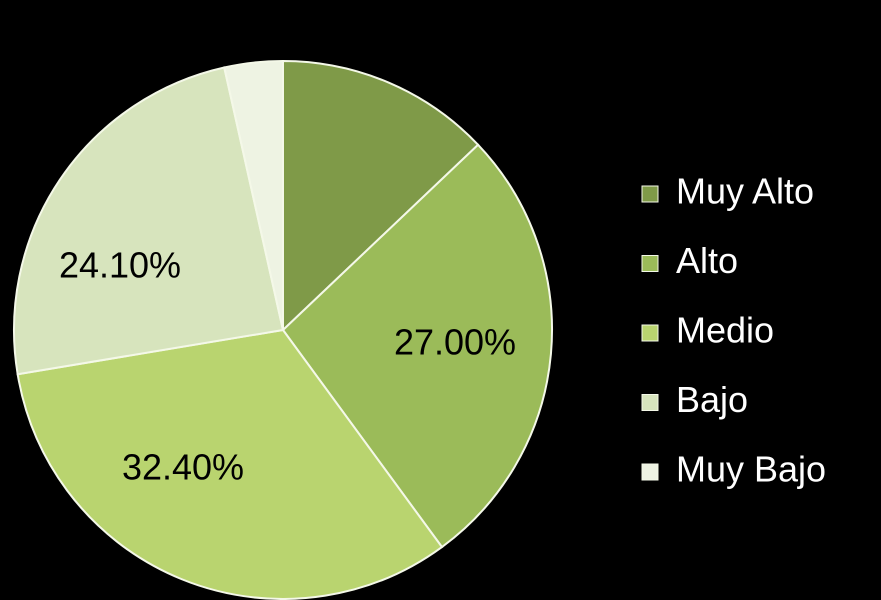 The image size is (881, 600). I want to click on data-label: 32.40%, so click(183, 467).